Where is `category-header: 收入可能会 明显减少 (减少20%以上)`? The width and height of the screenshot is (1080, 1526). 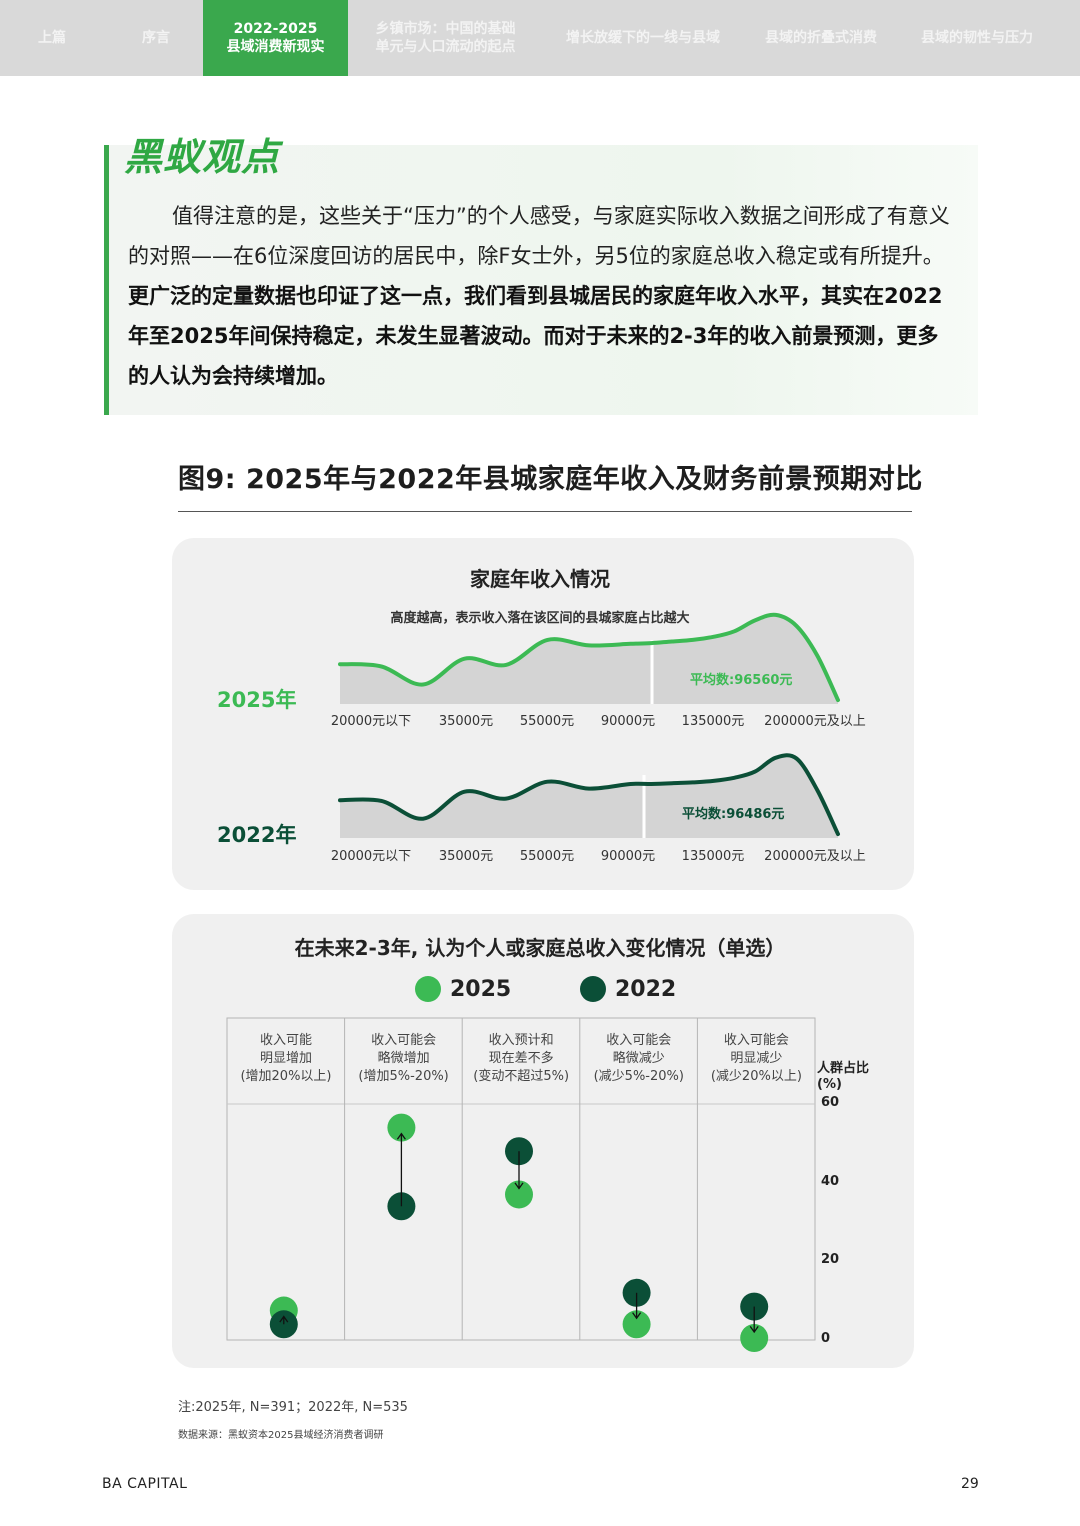 category-header: 收入可能会 明显减少 (减少20%以上) is located at coordinates (756, 1058).